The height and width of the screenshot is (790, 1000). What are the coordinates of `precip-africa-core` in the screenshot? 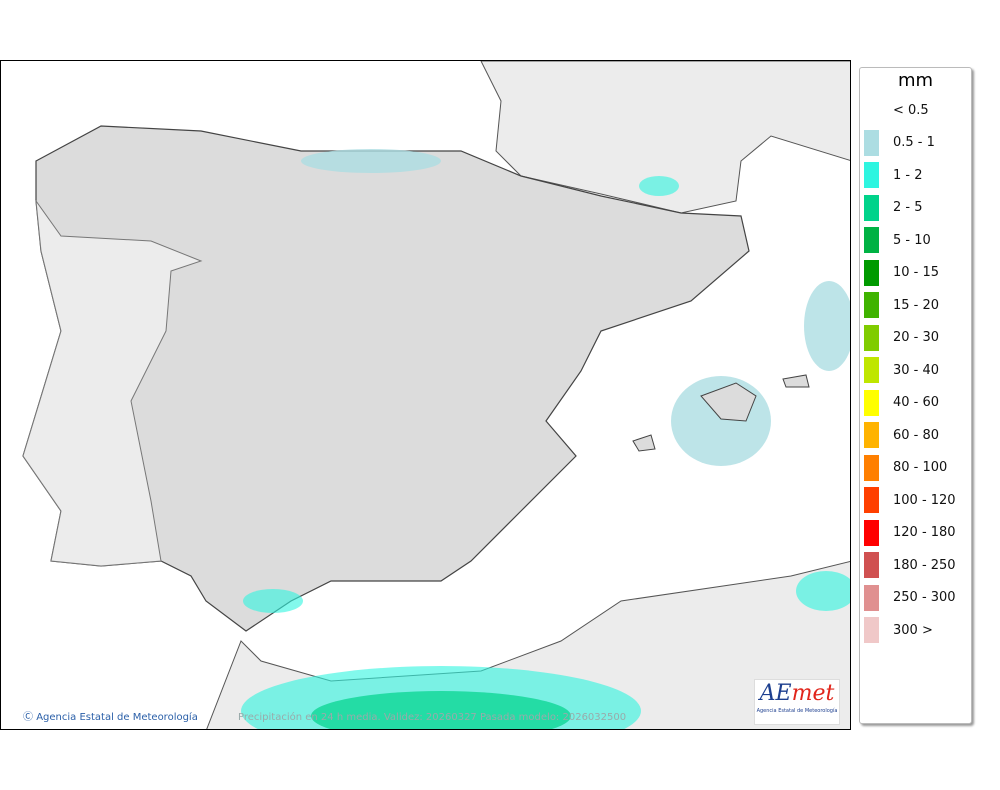 It's located at (441, 710).